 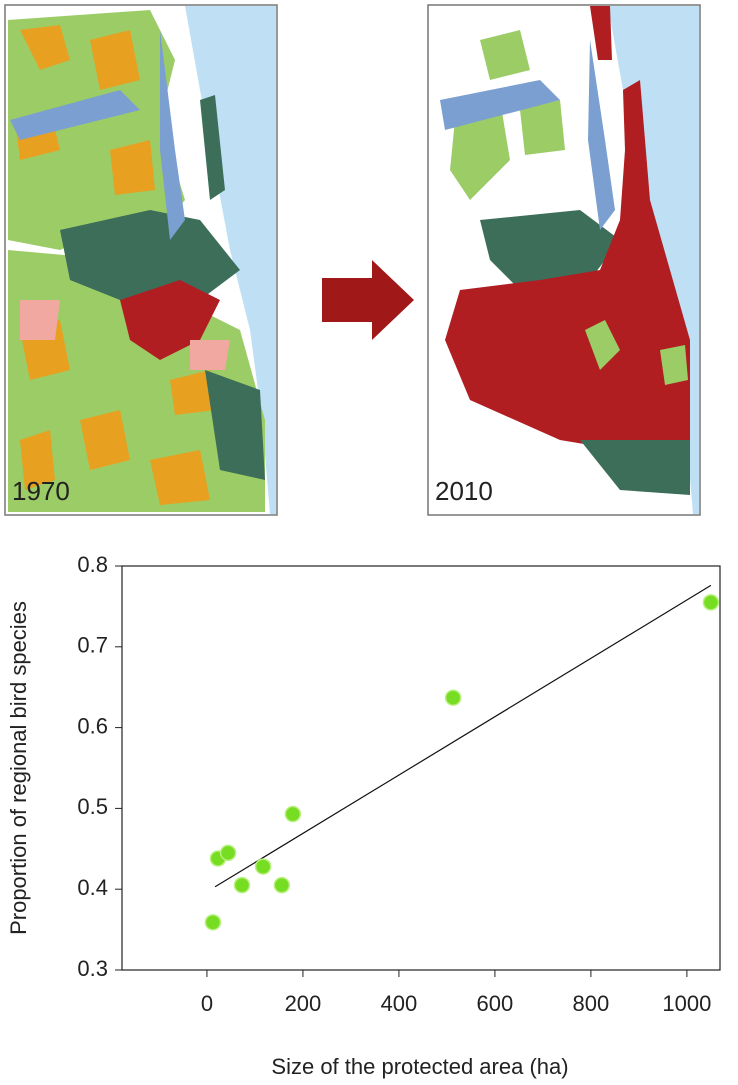 What do you see at coordinates (18, 768) in the screenshot?
I see `y-axis-label: Proportion of regional bird species` at bounding box center [18, 768].